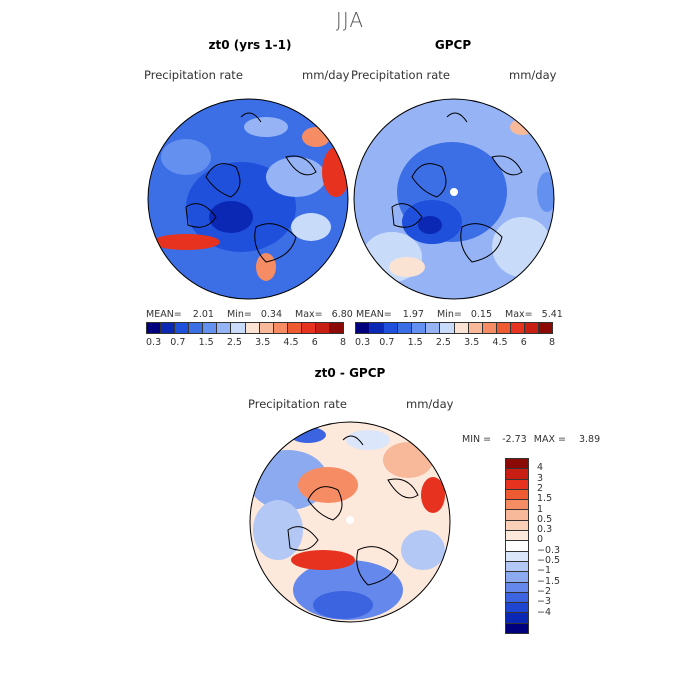 The image size is (700, 700). What do you see at coordinates (540, 488) in the screenshot?
I see `colorbar-tick-label: 2` at bounding box center [540, 488].